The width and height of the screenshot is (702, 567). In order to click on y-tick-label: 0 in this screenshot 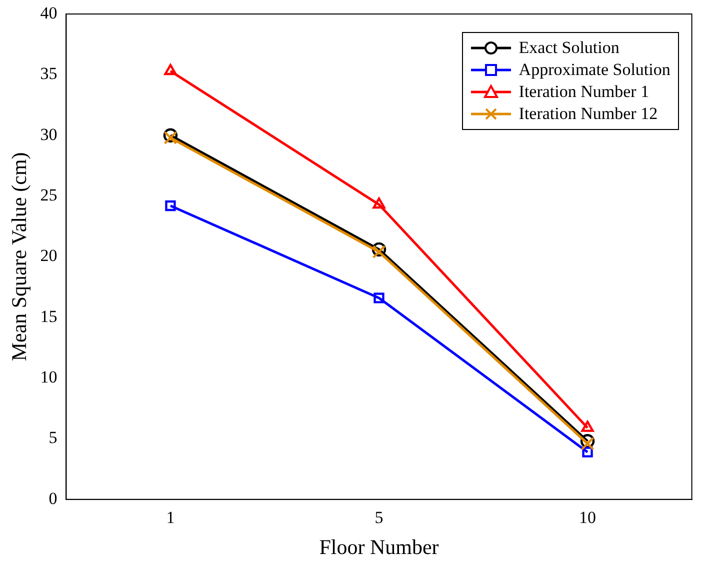, I will do `click(53, 498)`.